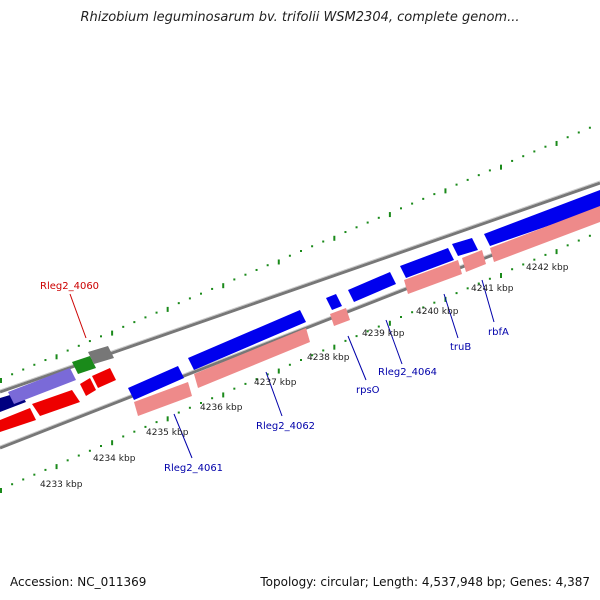 This screenshot has height=600, width=600. Describe the element at coordinates (488, 301) in the screenshot. I see `leader-rbfa` at that location.